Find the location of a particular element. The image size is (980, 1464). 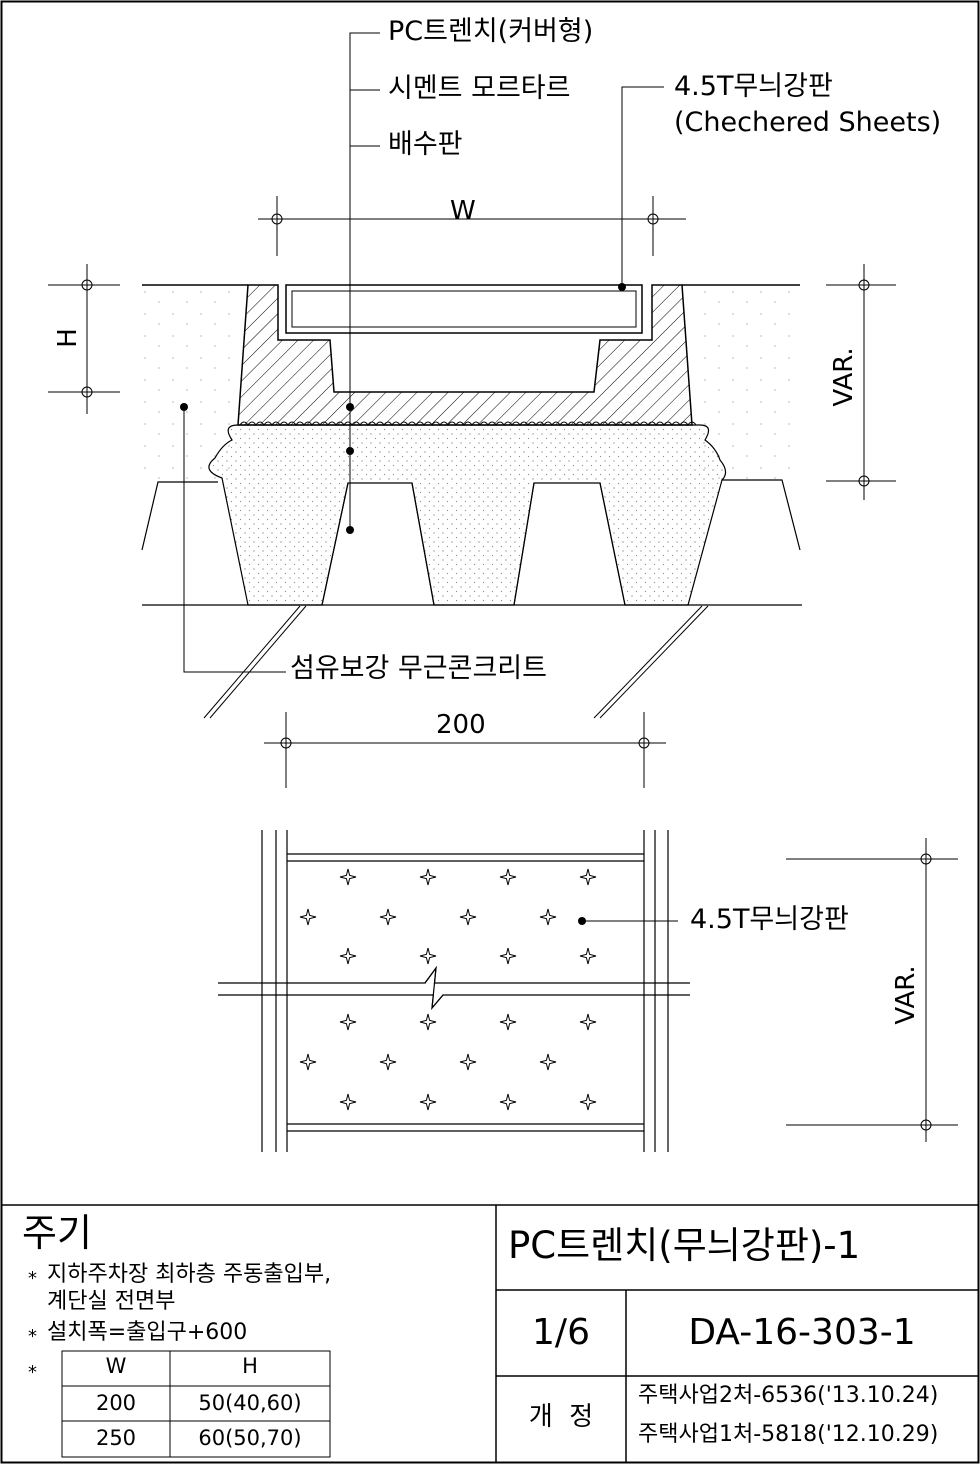

table-header-h: H is located at coordinates (250, 1366).